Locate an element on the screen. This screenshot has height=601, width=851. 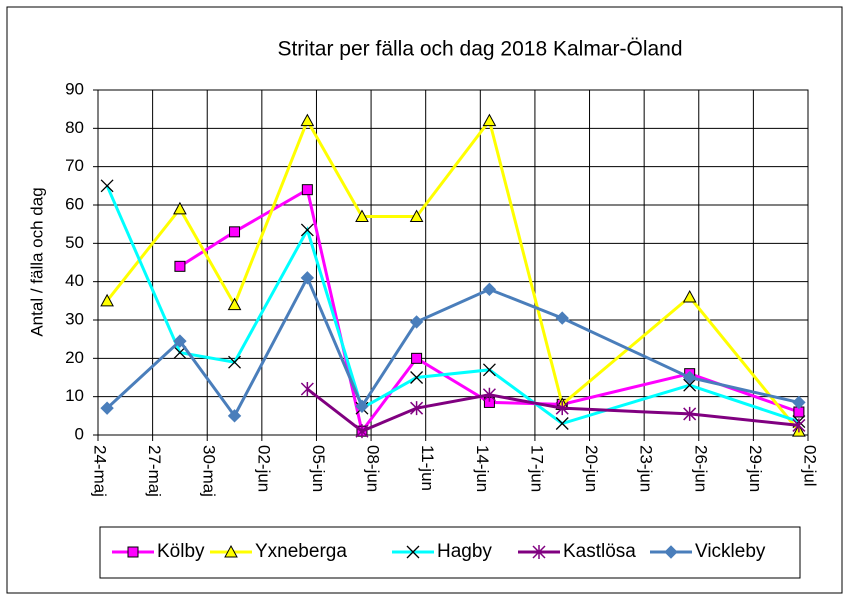
legend-label: Hagby is located at coordinates (464, 551).